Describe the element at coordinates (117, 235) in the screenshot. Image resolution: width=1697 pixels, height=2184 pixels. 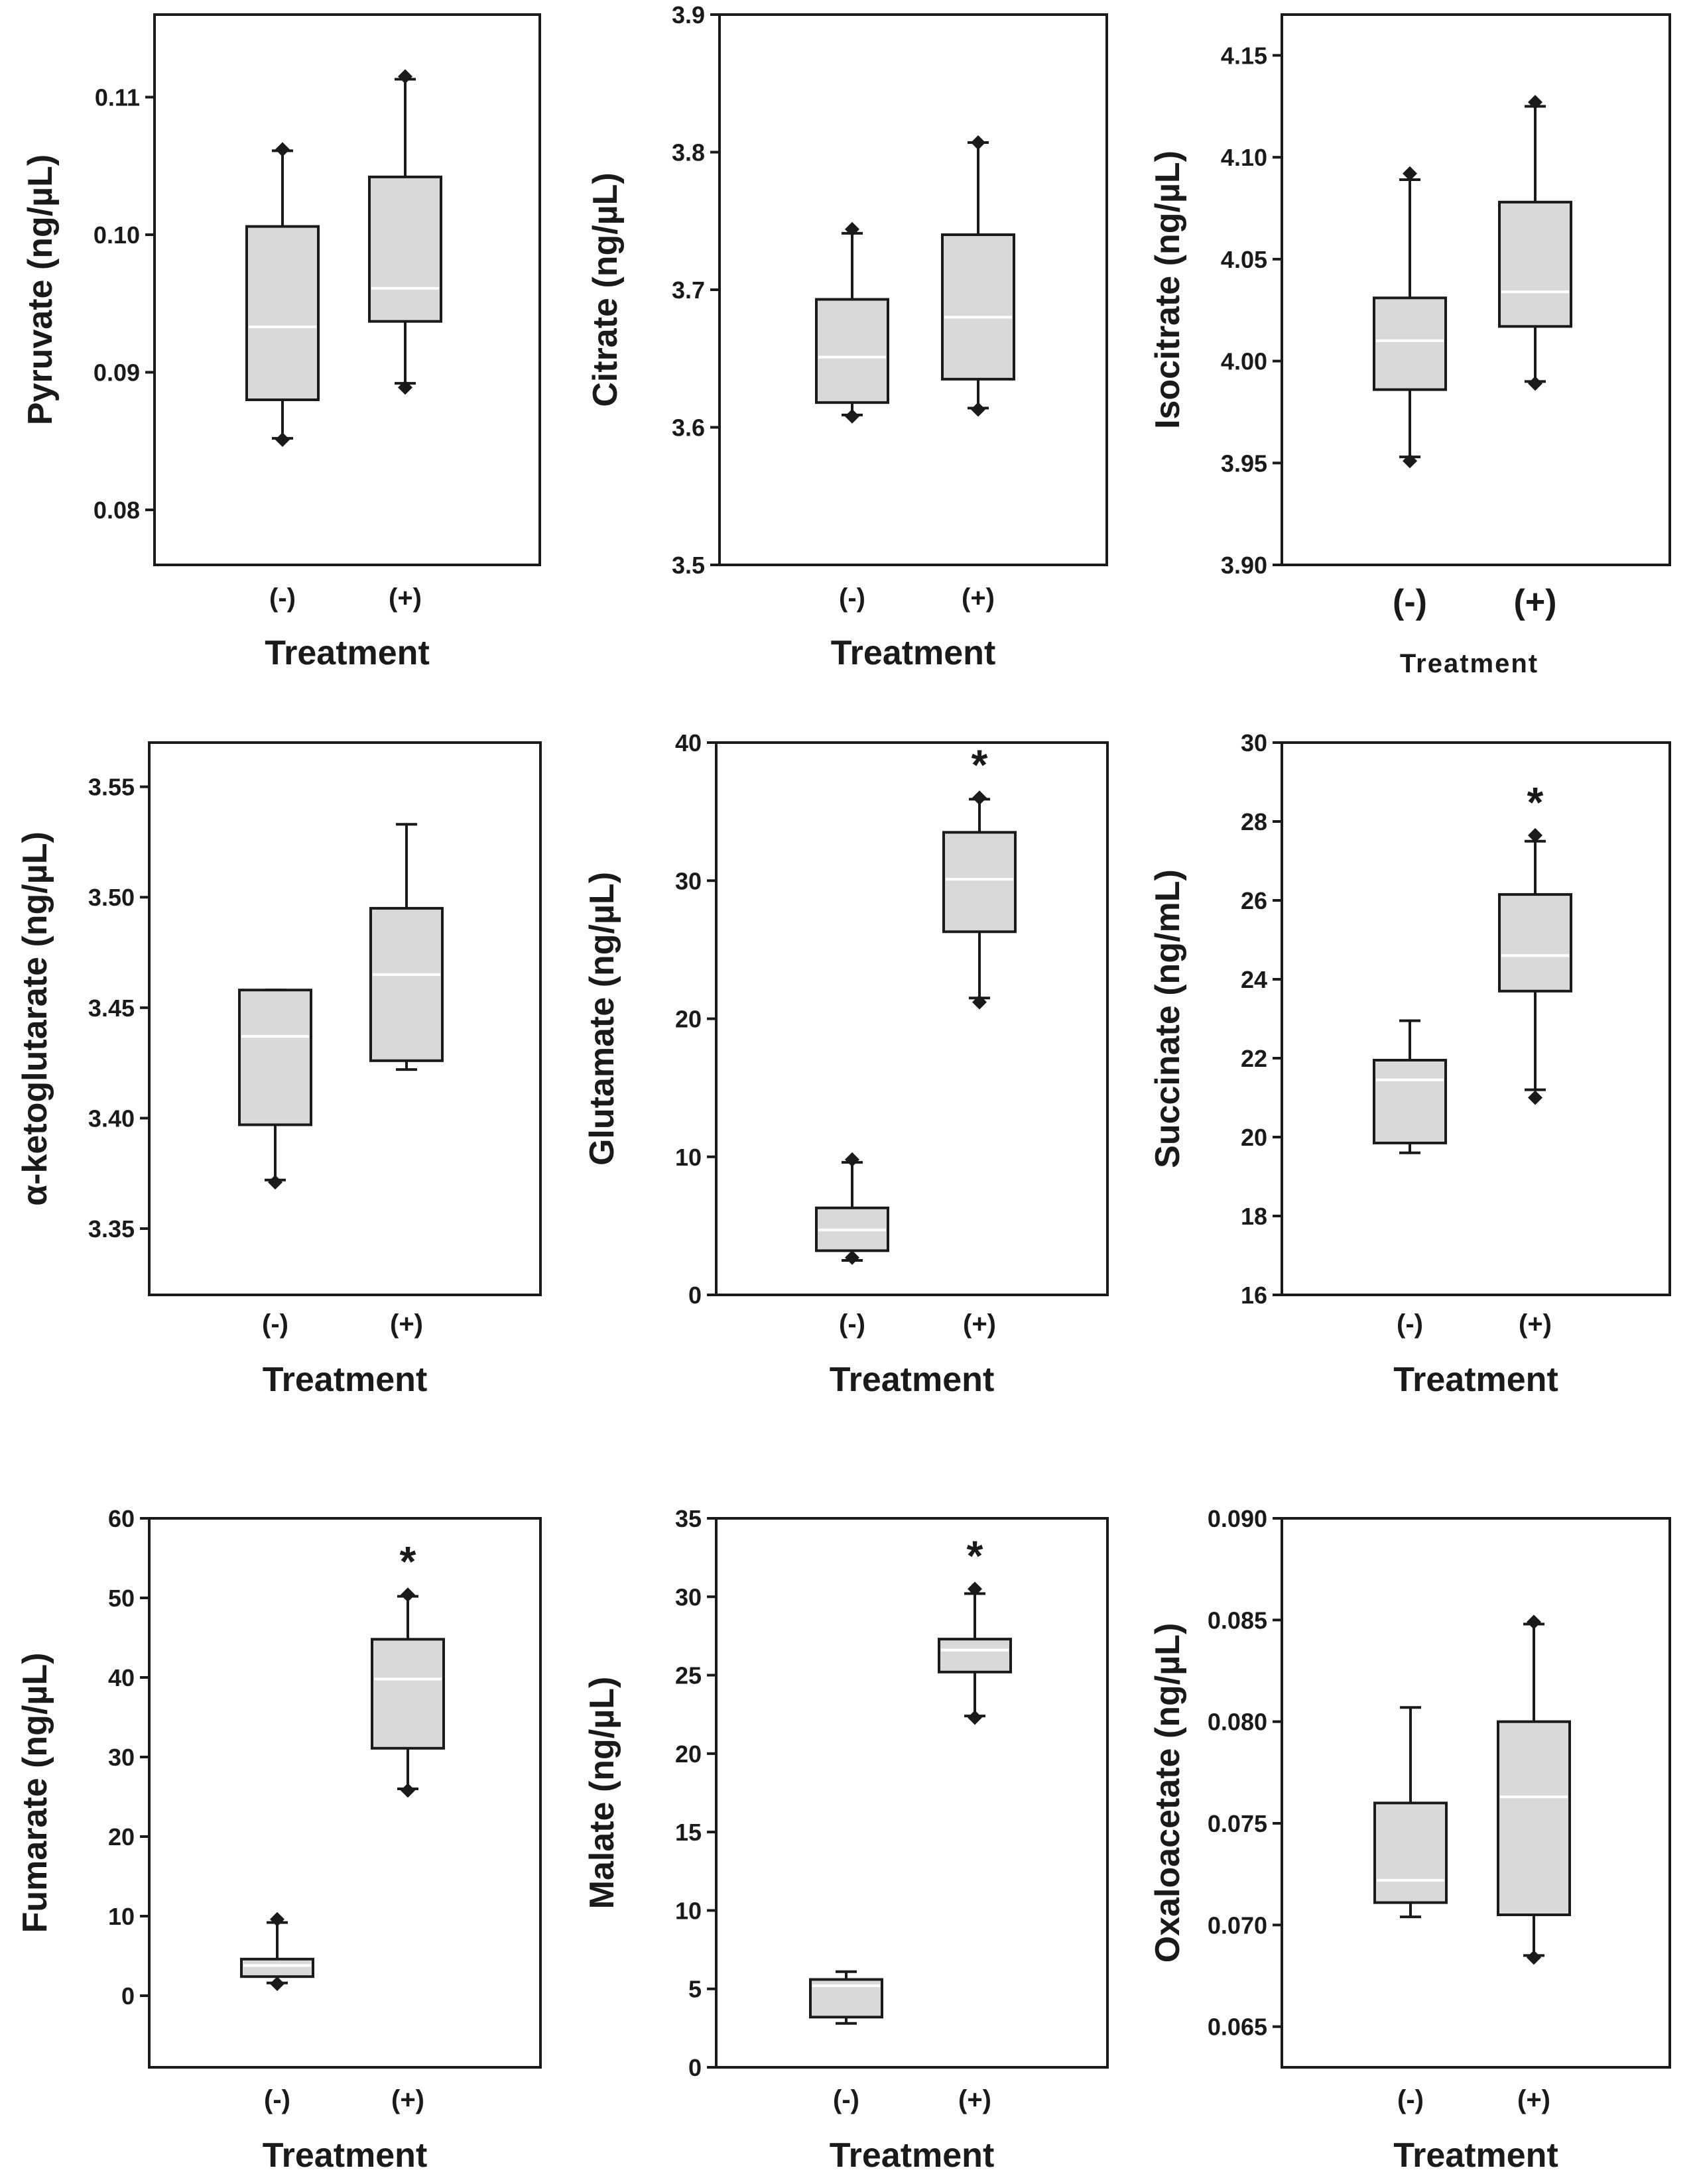
I see `y-tick-label: 0.10` at that location.